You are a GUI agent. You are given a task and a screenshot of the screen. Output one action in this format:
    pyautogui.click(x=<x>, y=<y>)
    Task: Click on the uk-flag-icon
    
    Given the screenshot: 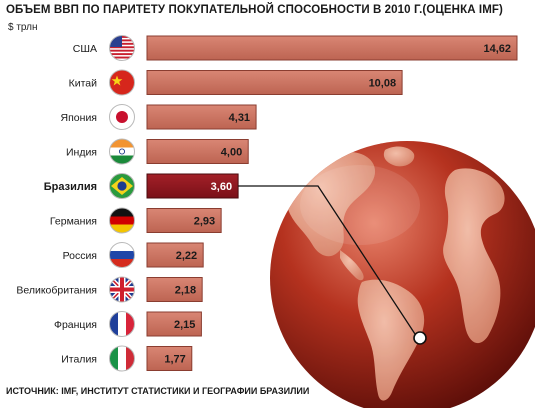 What is the action you would take?
    pyautogui.click(x=122, y=289)
    